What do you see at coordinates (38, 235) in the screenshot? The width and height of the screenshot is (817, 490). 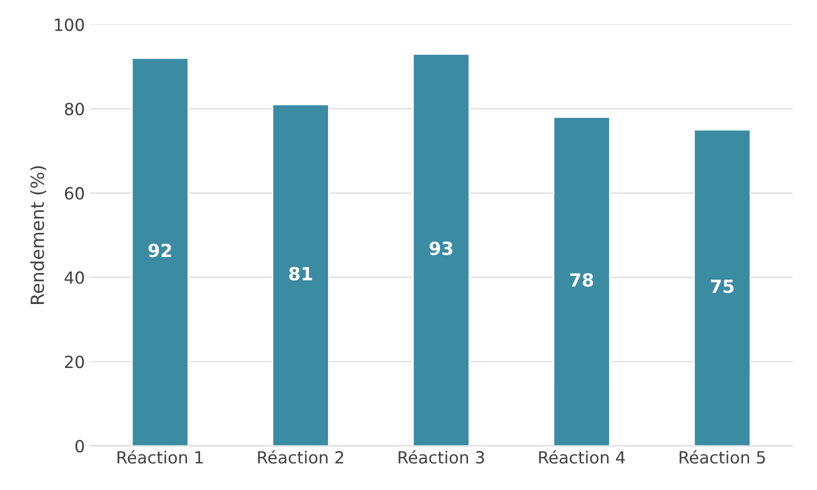 I see `y-axis-title: Rendement (%)` at bounding box center [38, 235].